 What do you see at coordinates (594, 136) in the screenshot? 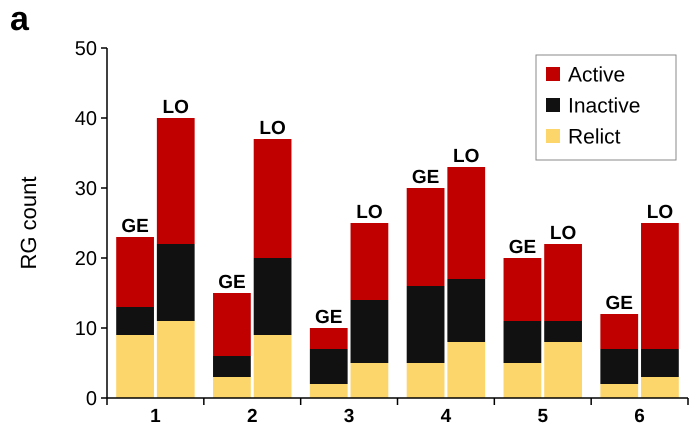
I see `legend-label: Relict` at bounding box center [594, 136].